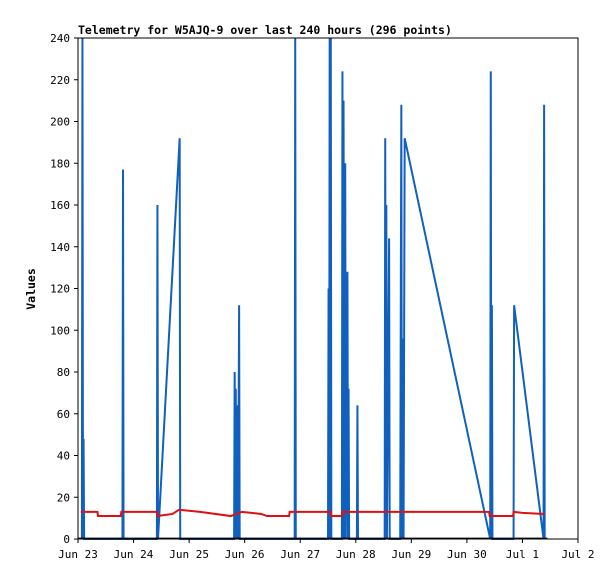  I want to click on x-tick-label: Jun 24, so click(134, 554).